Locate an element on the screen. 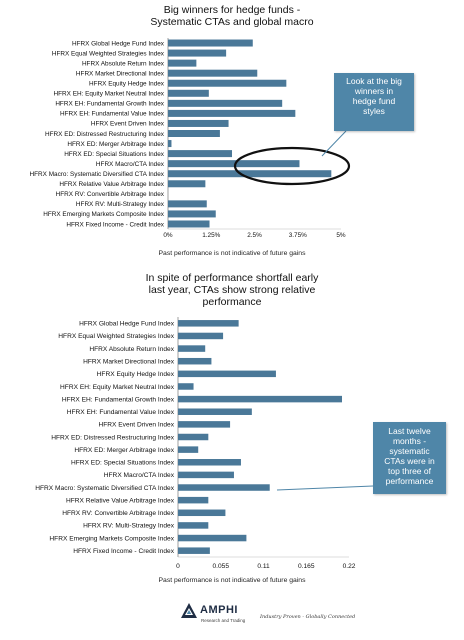 This screenshot has height=640, width=464. callout1-line-3: hedge fund is located at coordinates (374, 101).